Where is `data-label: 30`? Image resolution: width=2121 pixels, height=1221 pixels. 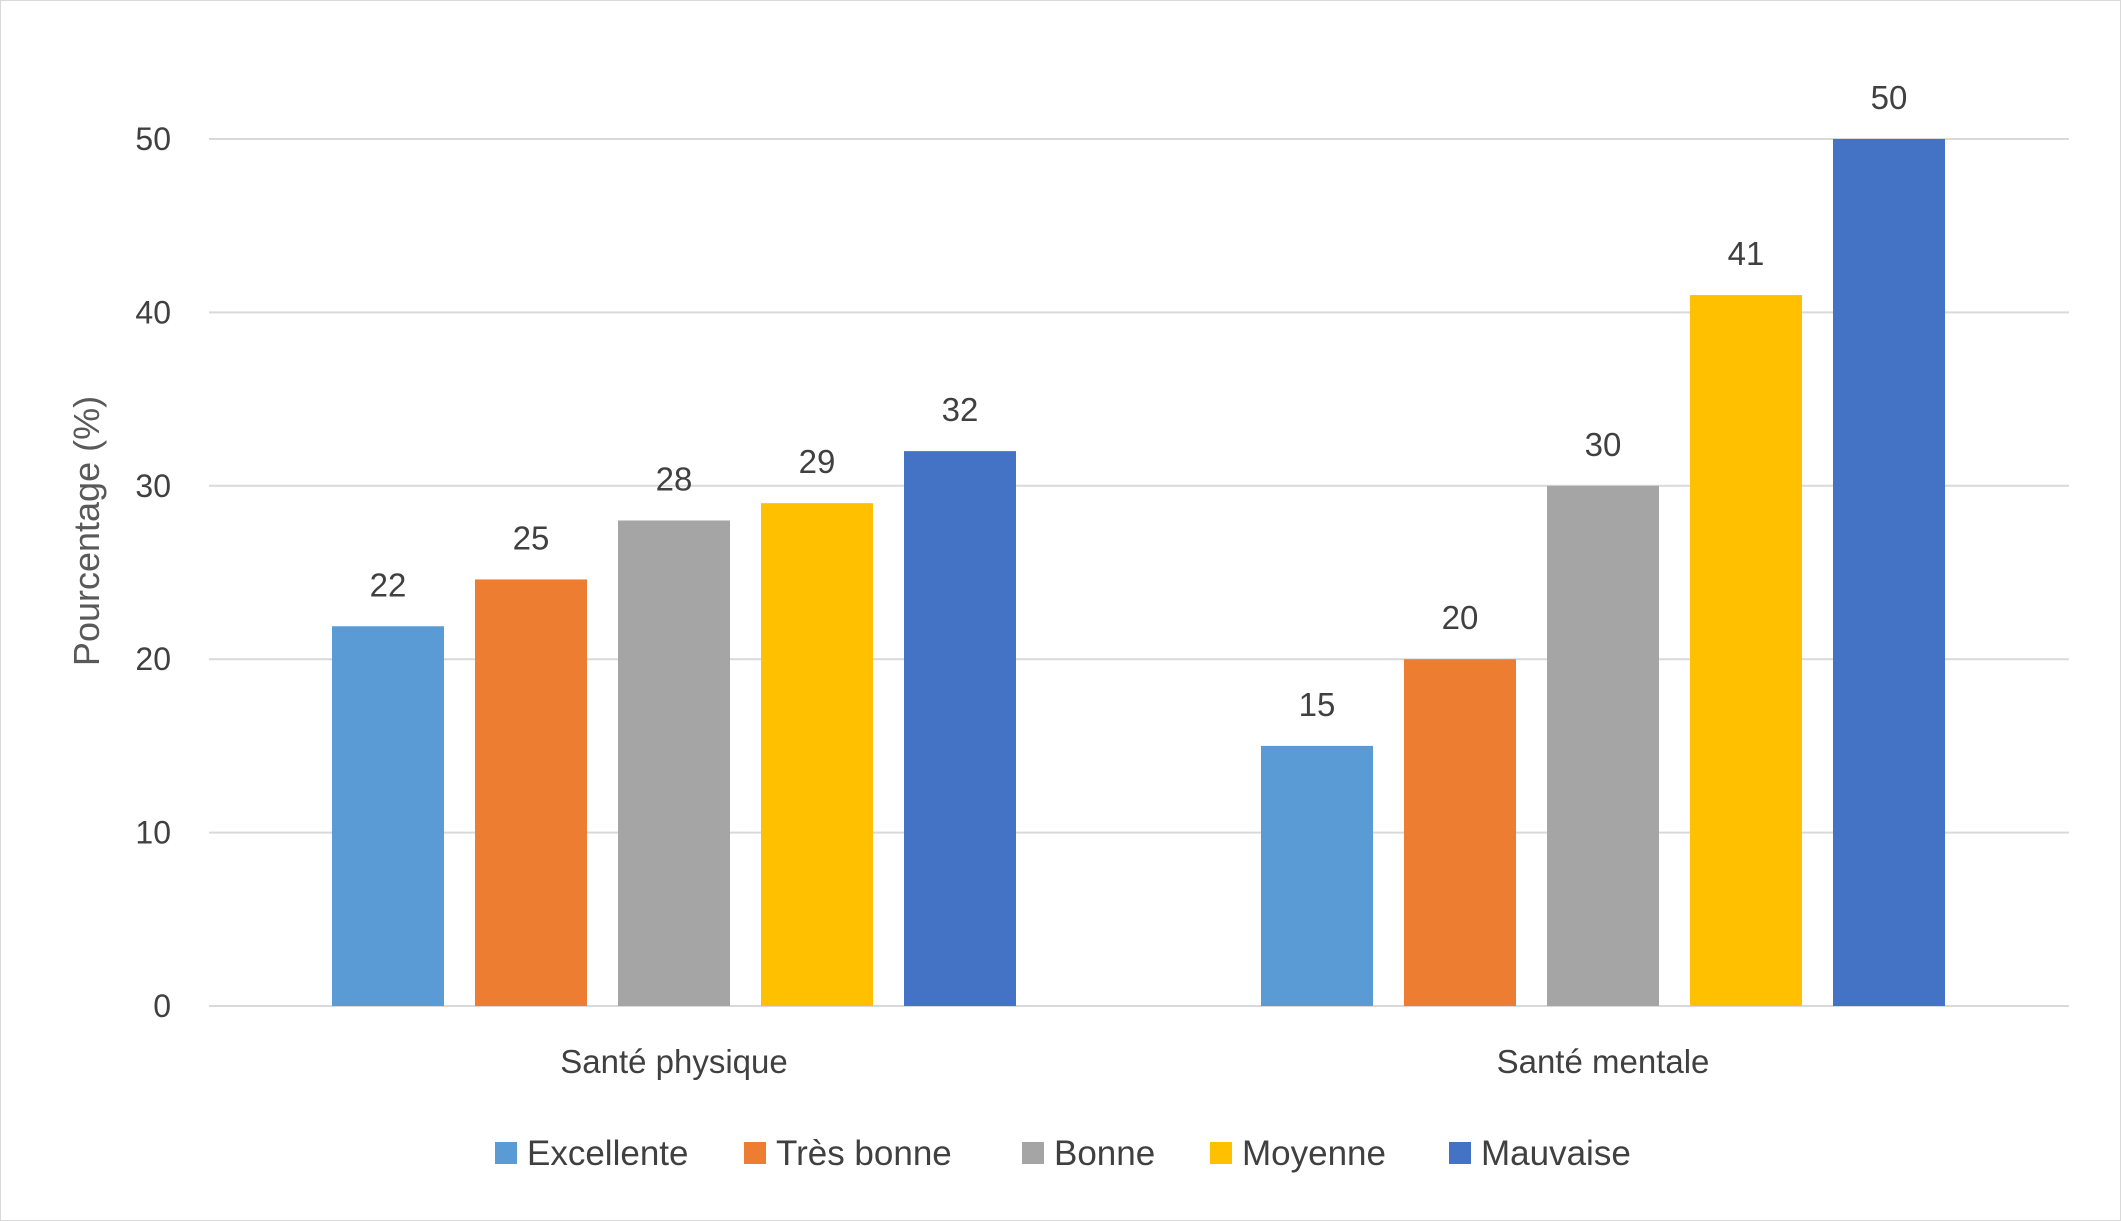
data-label: 30 is located at coordinates (1603, 444).